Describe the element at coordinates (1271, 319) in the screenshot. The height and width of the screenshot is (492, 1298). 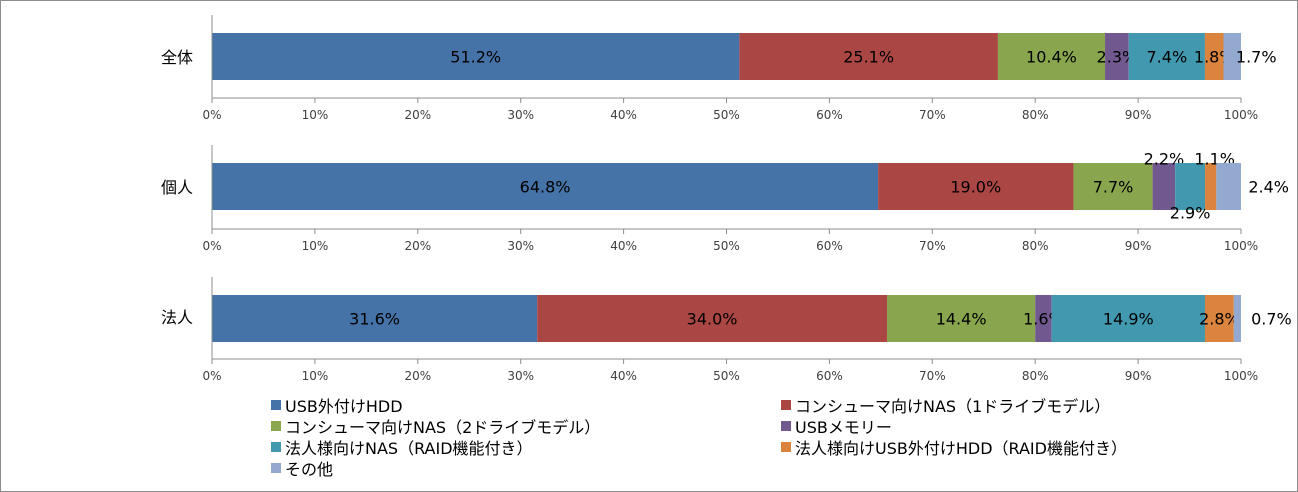
I see `data-label-corporate-s7: 0.7%` at that location.